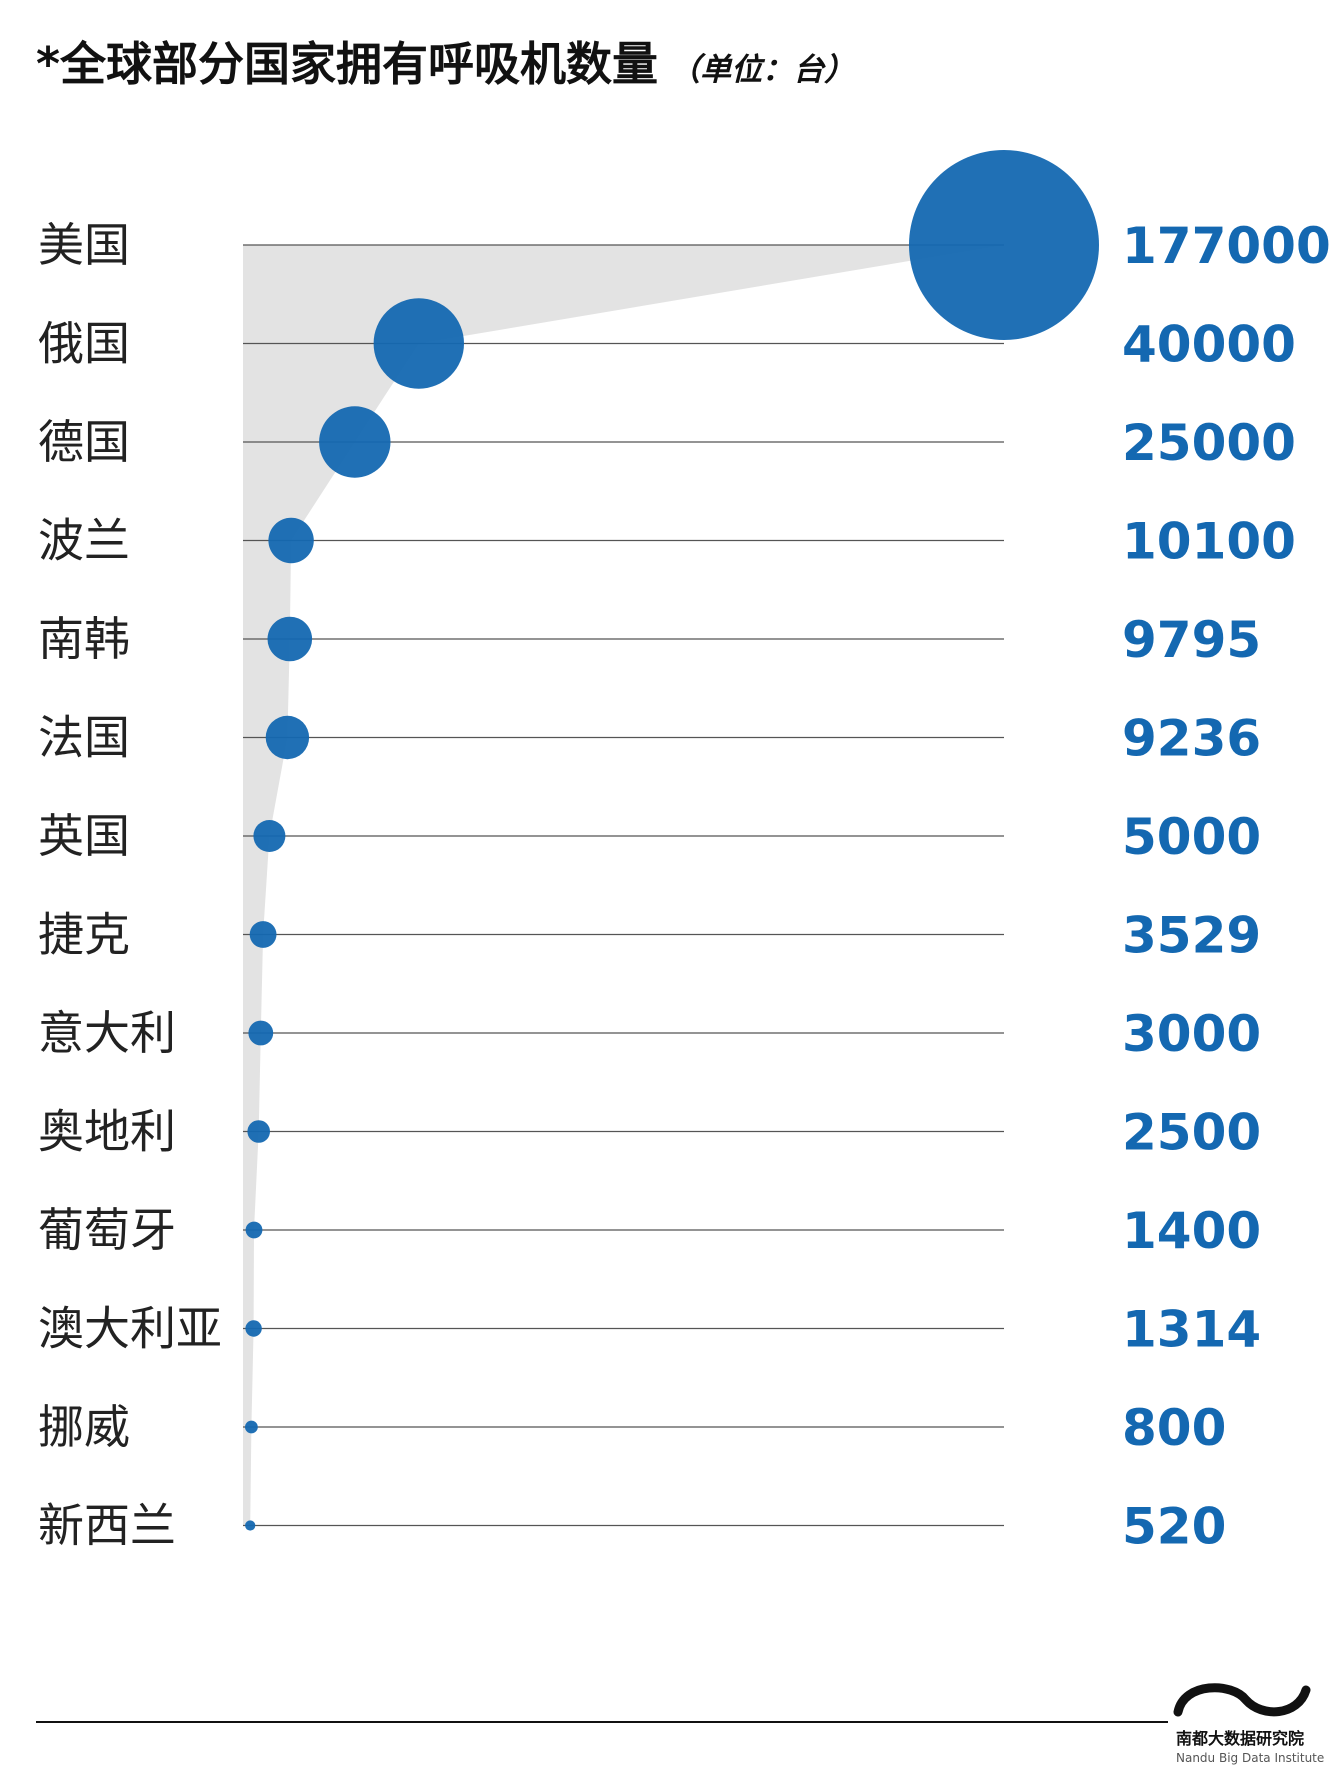 The image size is (1334, 1768). What do you see at coordinates (84, 541) in the screenshot?
I see `country-label: 波兰` at bounding box center [84, 541].